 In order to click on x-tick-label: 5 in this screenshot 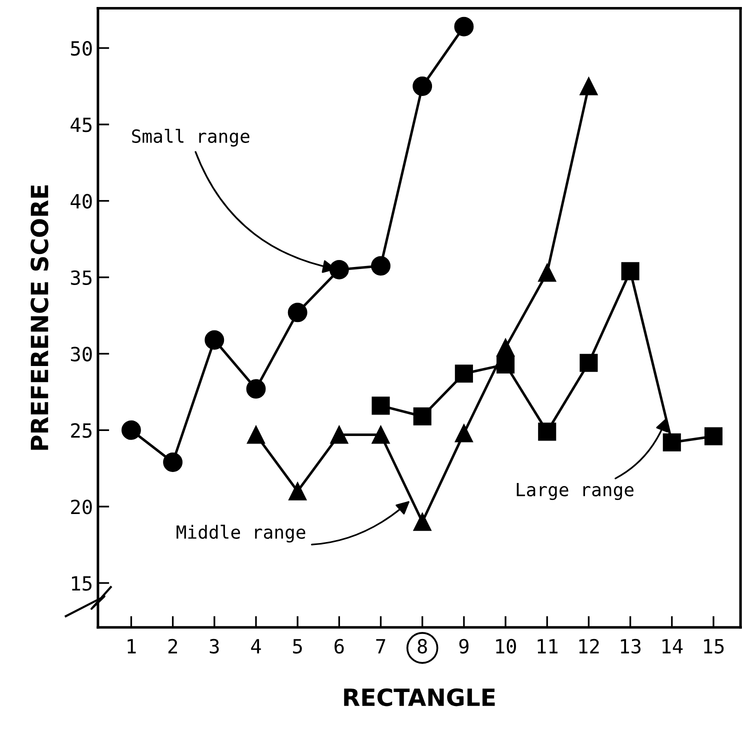, I will do `click(297, 646)`.